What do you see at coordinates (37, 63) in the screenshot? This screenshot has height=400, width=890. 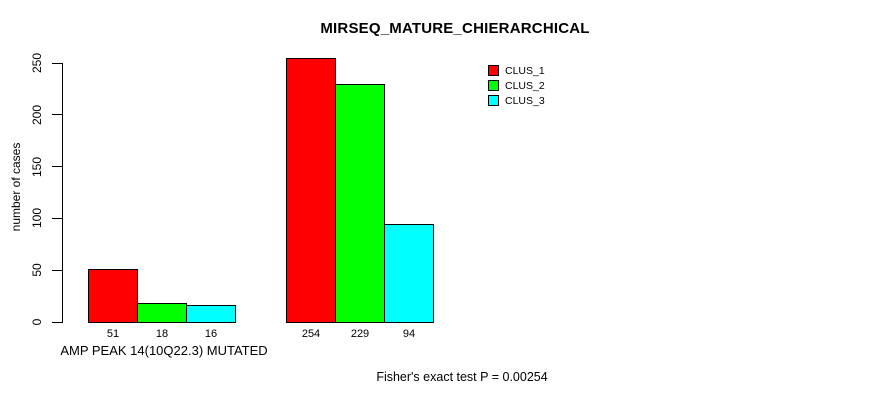 I see `y-tick-label: 250` at bounding box center [37, 63].